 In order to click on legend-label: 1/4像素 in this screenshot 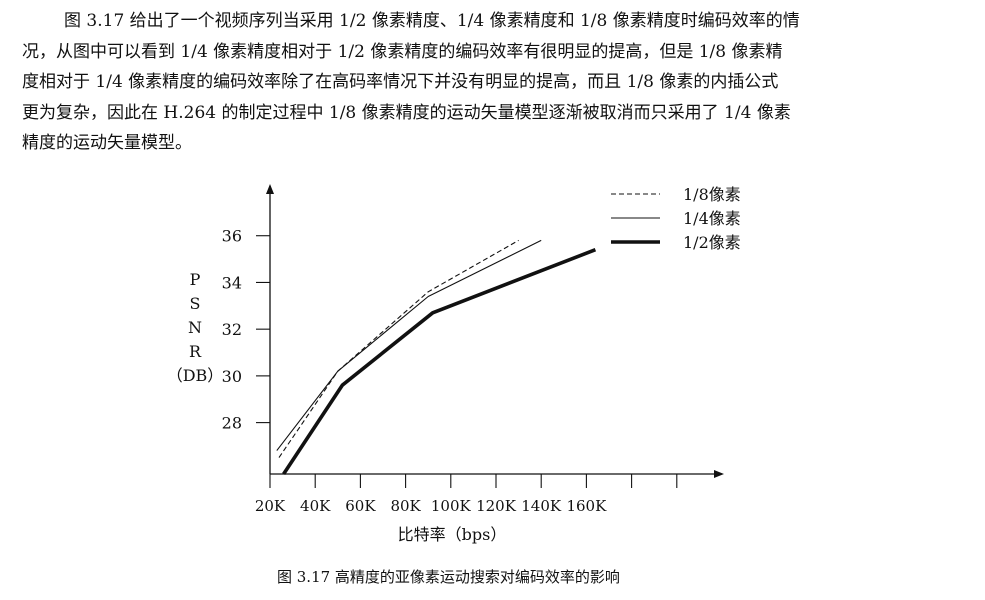, I will do `click(712, 218)`.